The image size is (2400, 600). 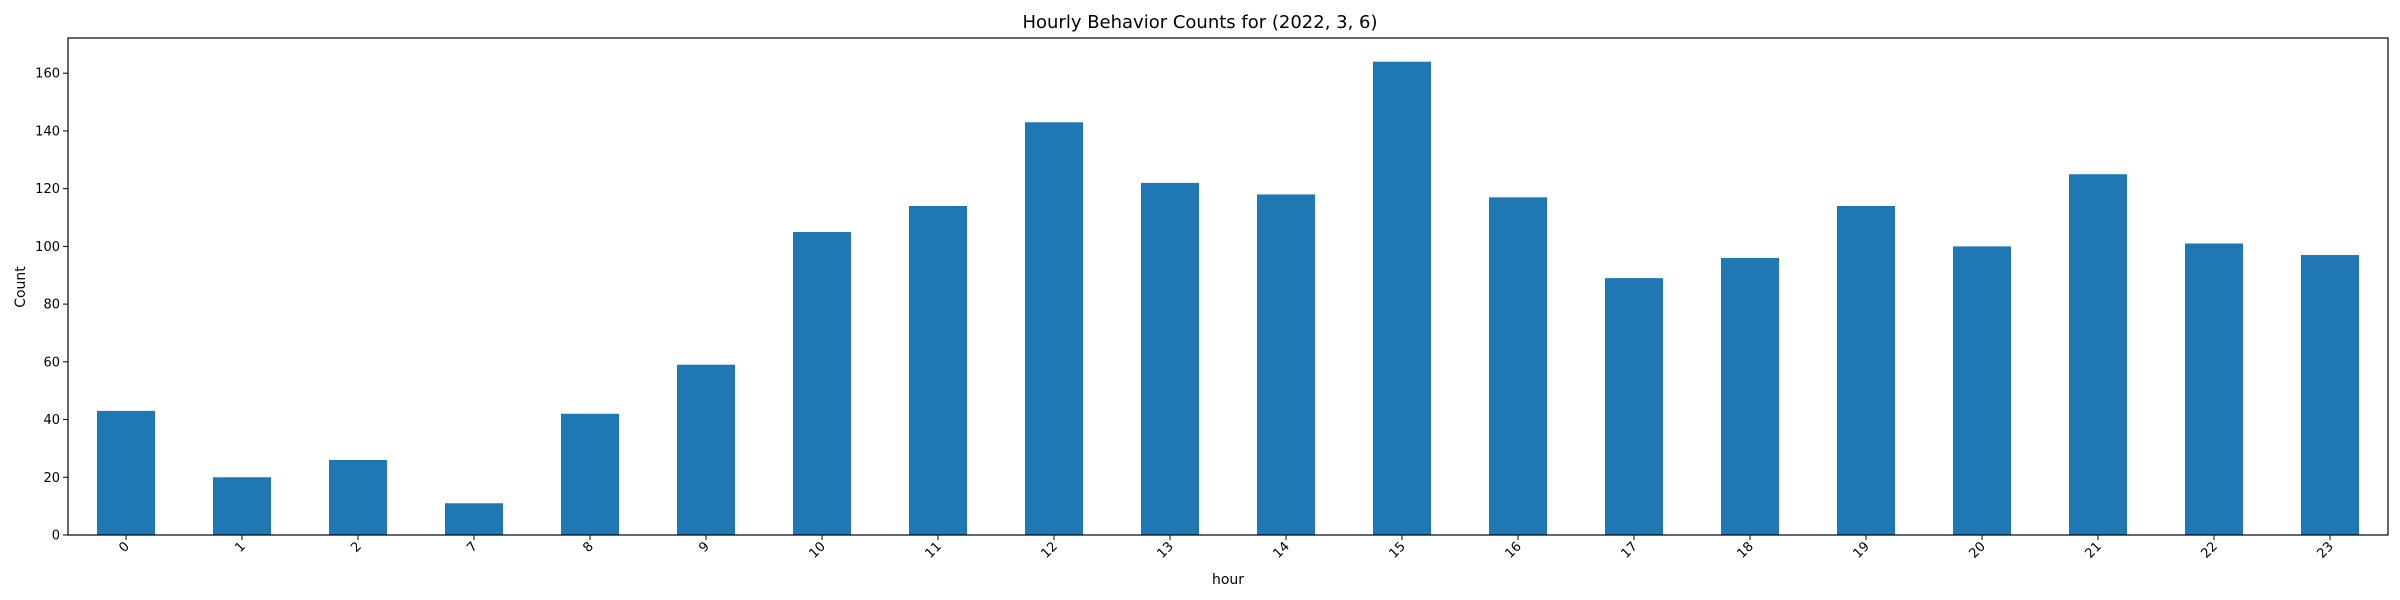 What do you see at coordinates (704, 547) in the screenshot?
I see `x-tick-label: 9` at bounding box center [704, 547].